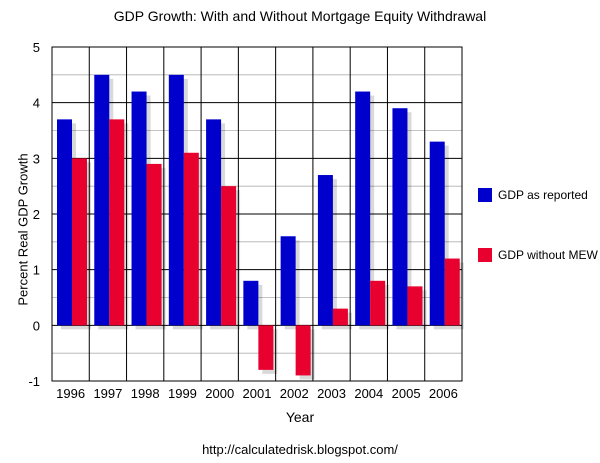  I want to click on bar-gdp-reported-2006, so click(437, 233).